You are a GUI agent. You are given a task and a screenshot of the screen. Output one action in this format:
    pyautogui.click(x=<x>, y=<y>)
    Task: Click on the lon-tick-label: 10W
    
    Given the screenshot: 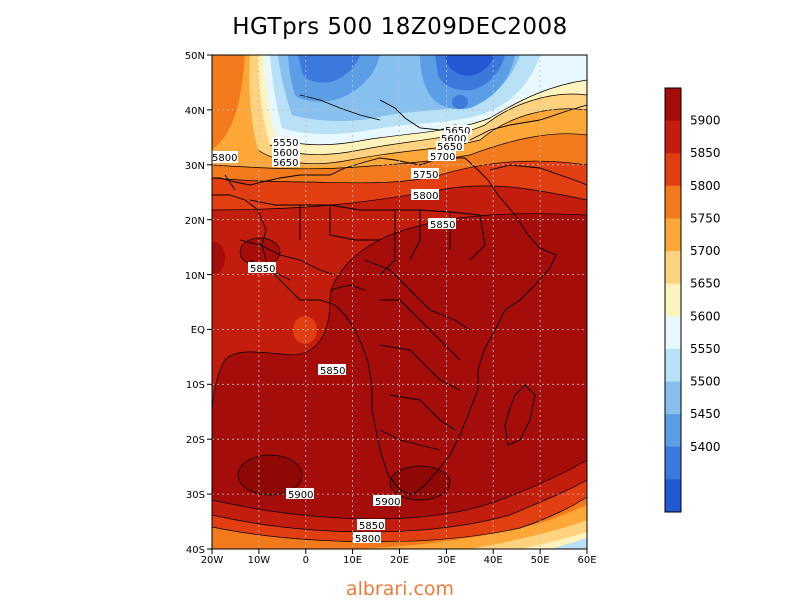 What is the action you would take?
    pyautogui.click(x=259, y=560)
    